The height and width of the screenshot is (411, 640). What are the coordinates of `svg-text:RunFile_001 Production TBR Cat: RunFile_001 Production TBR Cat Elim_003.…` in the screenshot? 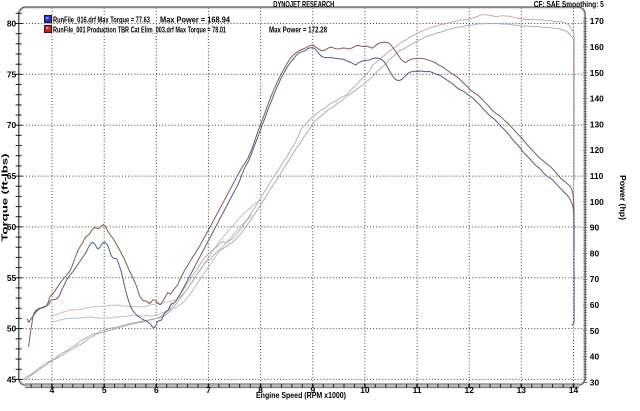 It's located at (139, 29).